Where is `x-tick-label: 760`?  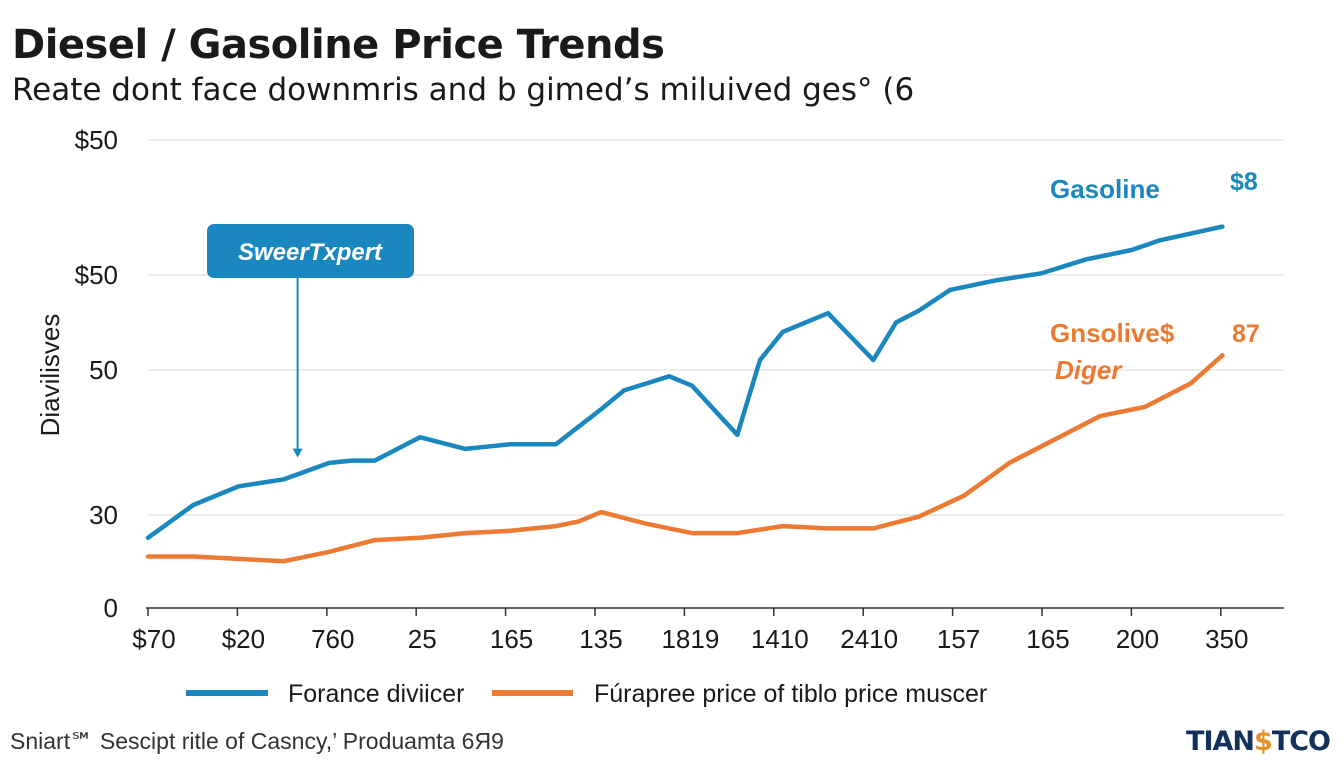 x-tick-label: 760 is located at coordinates (332, 639).